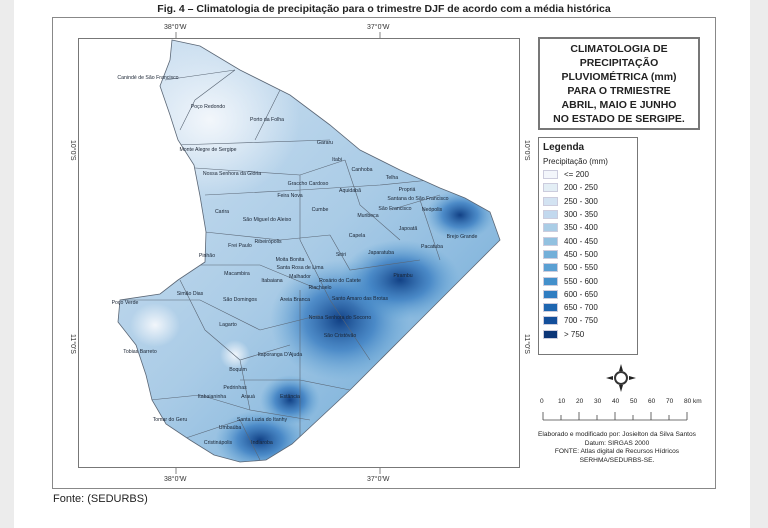 The image size is (768, 528). I want to click on municipality-label: Moita Bonita, so click(290, 260).